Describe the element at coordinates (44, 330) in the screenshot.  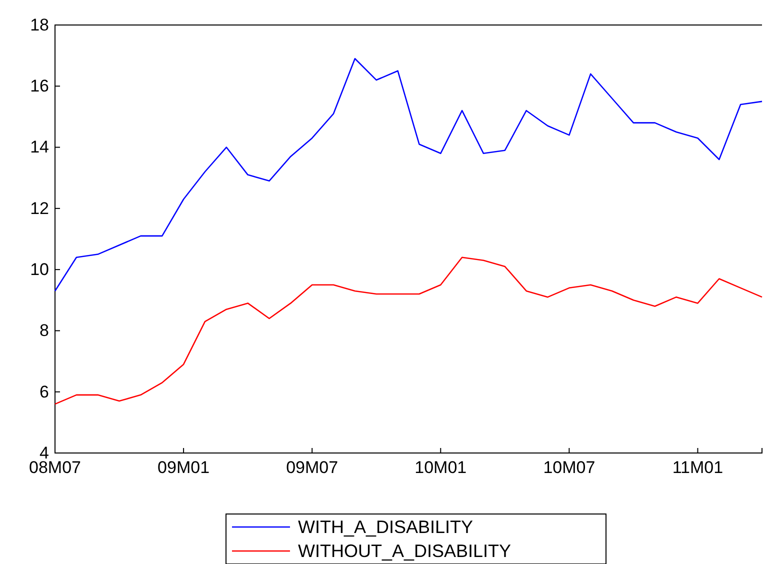
I see `y-tick-label: 8` at that location.